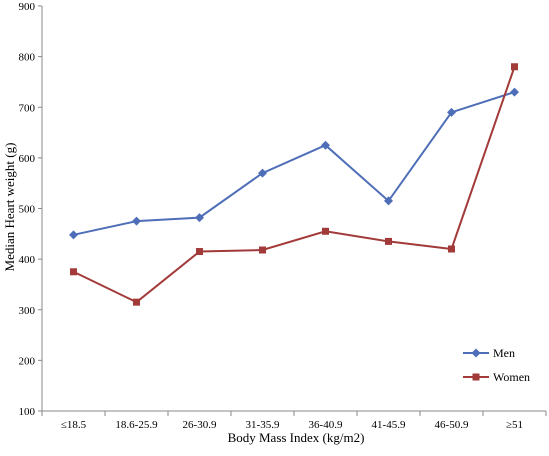  What do you see at coordinates (476, 377) in the screenshot?
I see `legend-marker-square` at bounding box center [476, 377].